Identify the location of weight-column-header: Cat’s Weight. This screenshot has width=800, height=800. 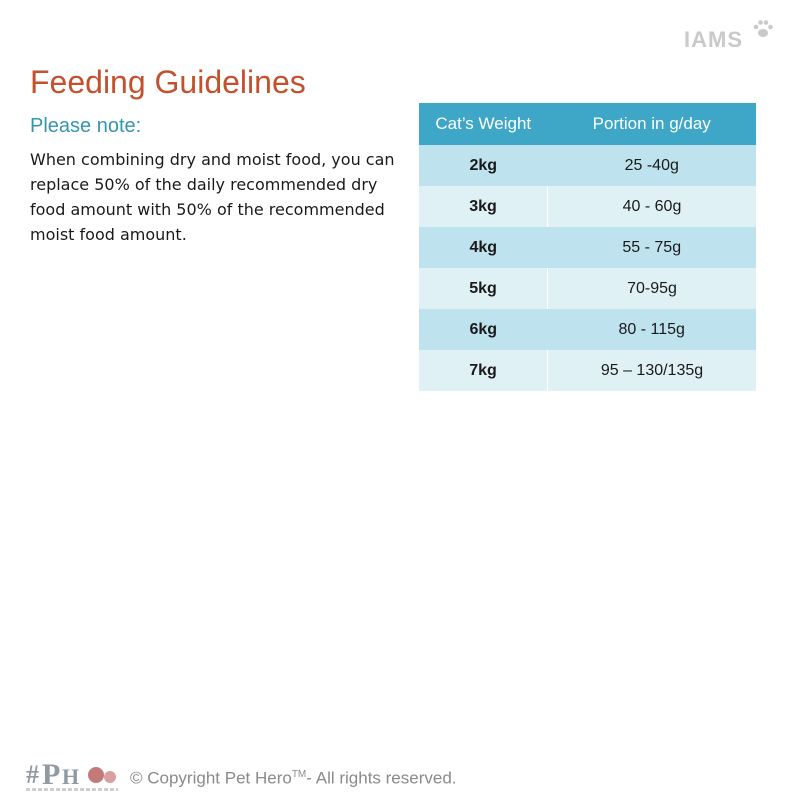
(483, 124).